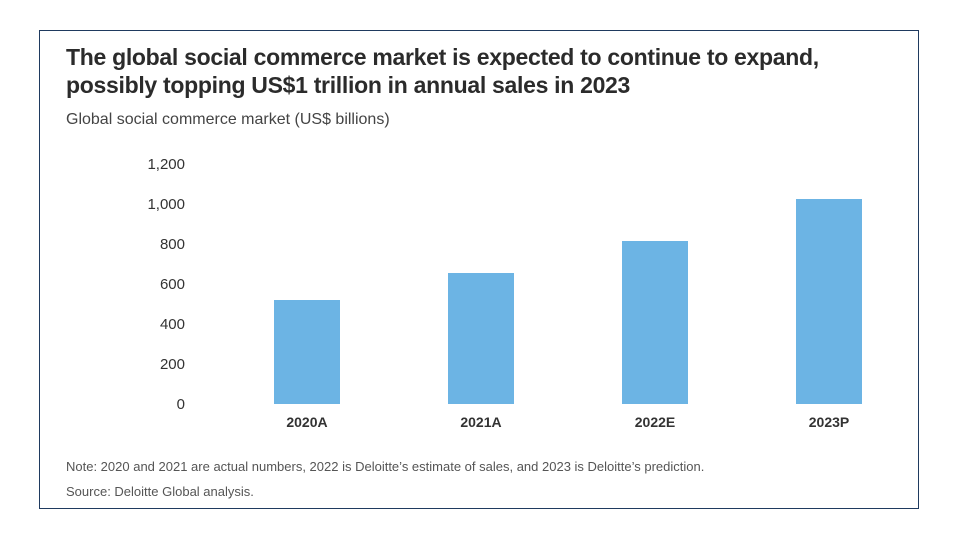 The width and height of the screenshot is (960, 540). What do you see at coordinates (172, 324) in the screenshot?
I see `y-tick-label: 400` at bounding box center [172, 324].